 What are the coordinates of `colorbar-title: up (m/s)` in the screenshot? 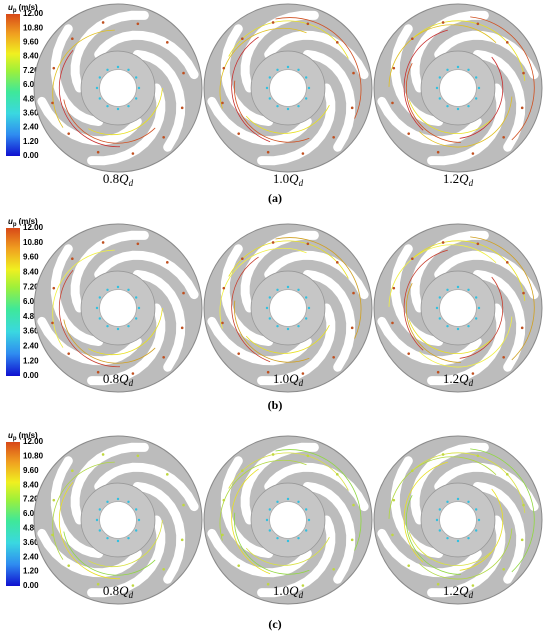 It's located at (23, 436).